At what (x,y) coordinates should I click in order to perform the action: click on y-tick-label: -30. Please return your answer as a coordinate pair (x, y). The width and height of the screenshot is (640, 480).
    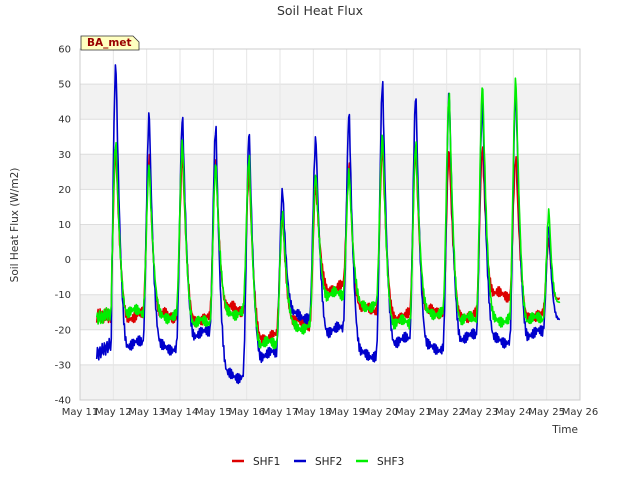
    Looking at the image, I should click on (63, 365).